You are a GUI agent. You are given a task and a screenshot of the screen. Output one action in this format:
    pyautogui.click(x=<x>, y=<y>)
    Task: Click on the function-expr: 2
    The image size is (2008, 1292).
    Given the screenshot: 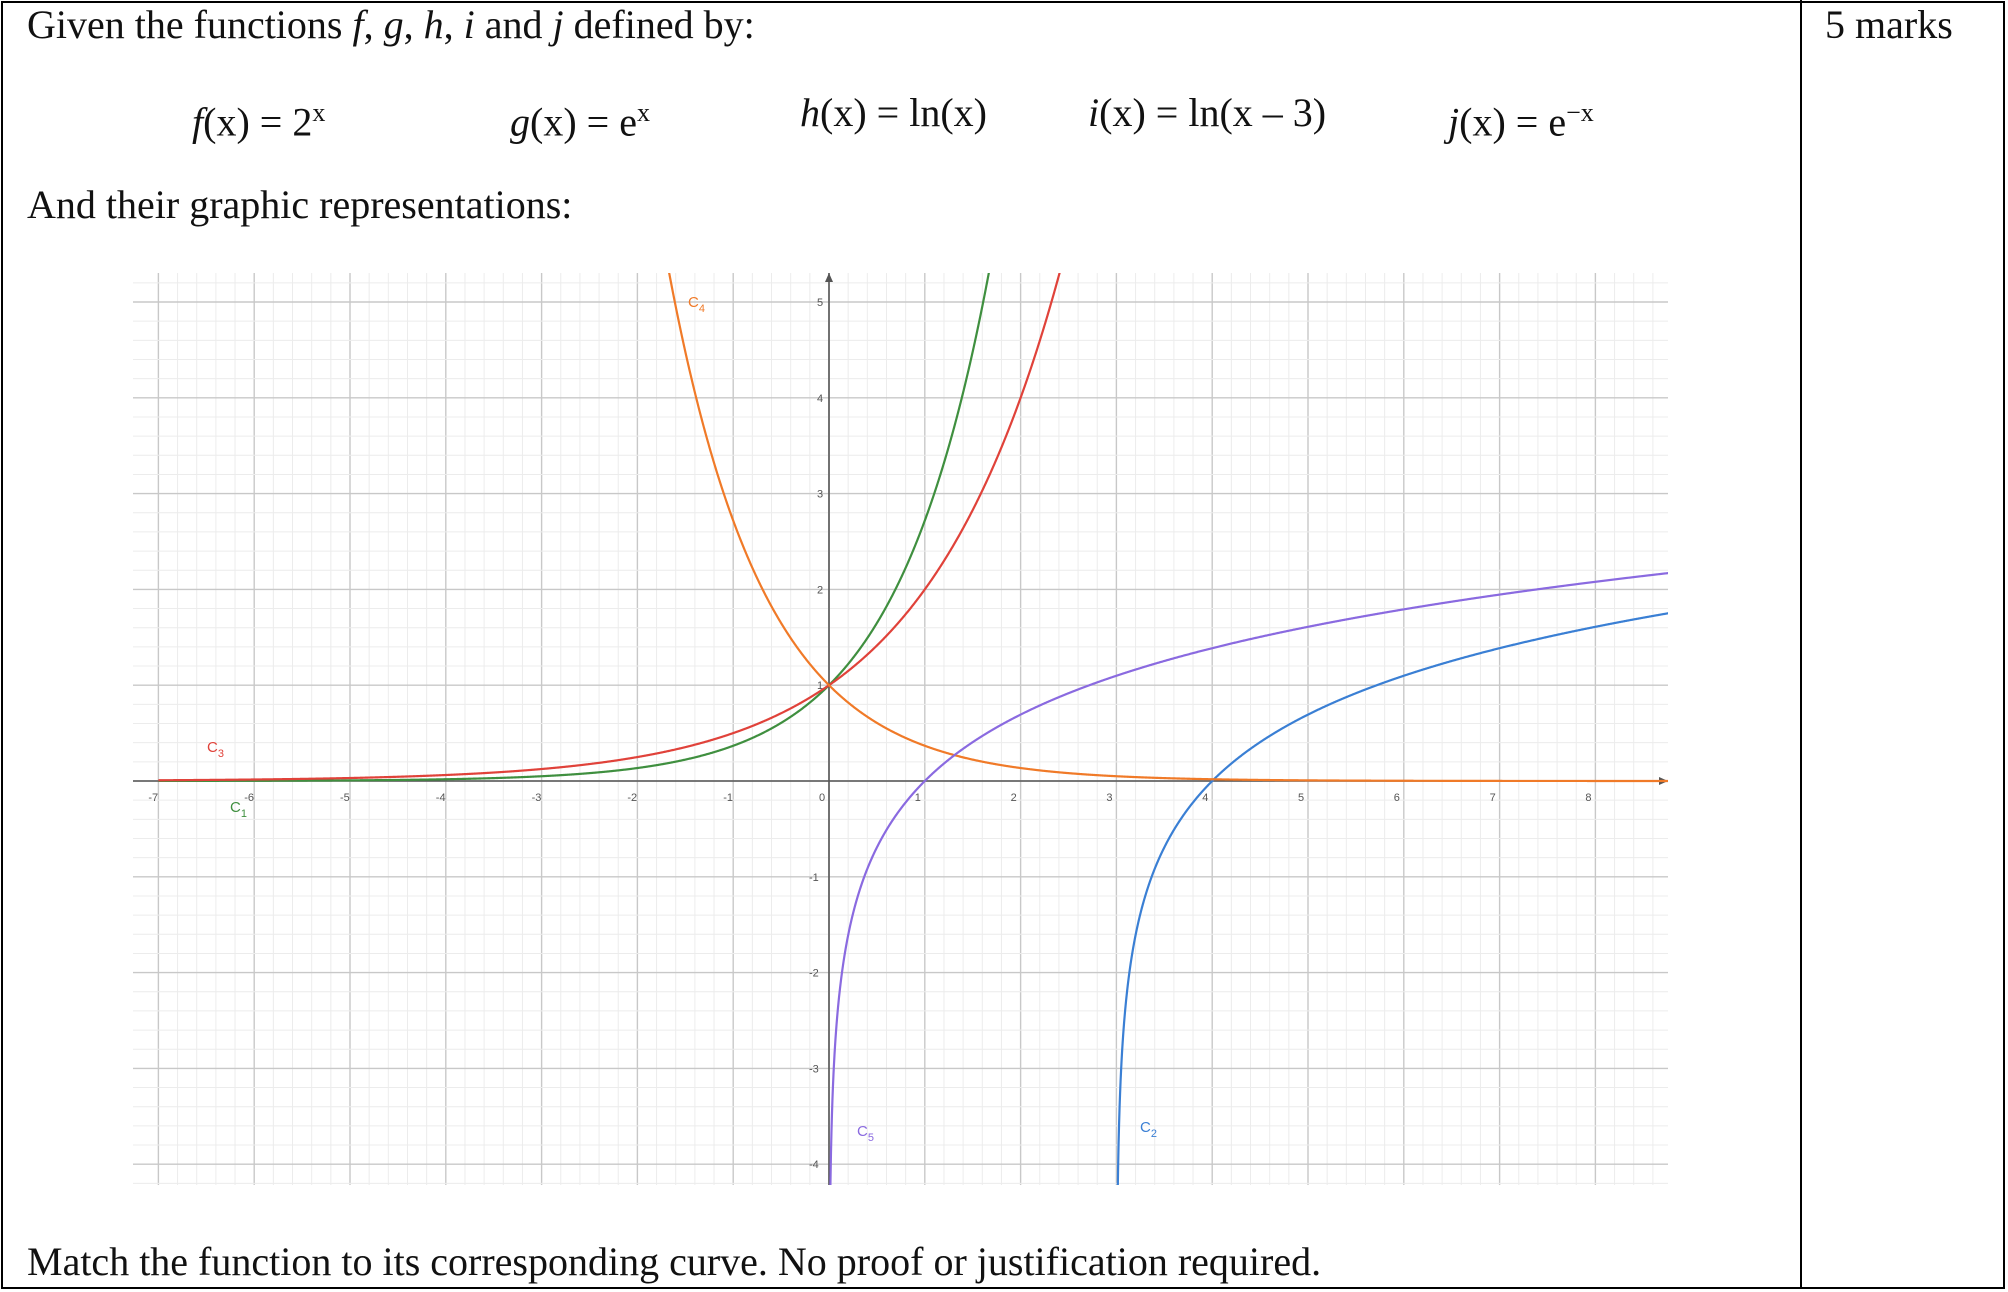 What is the action you would take?
    pyautogui.click(x=302, y=122)
    